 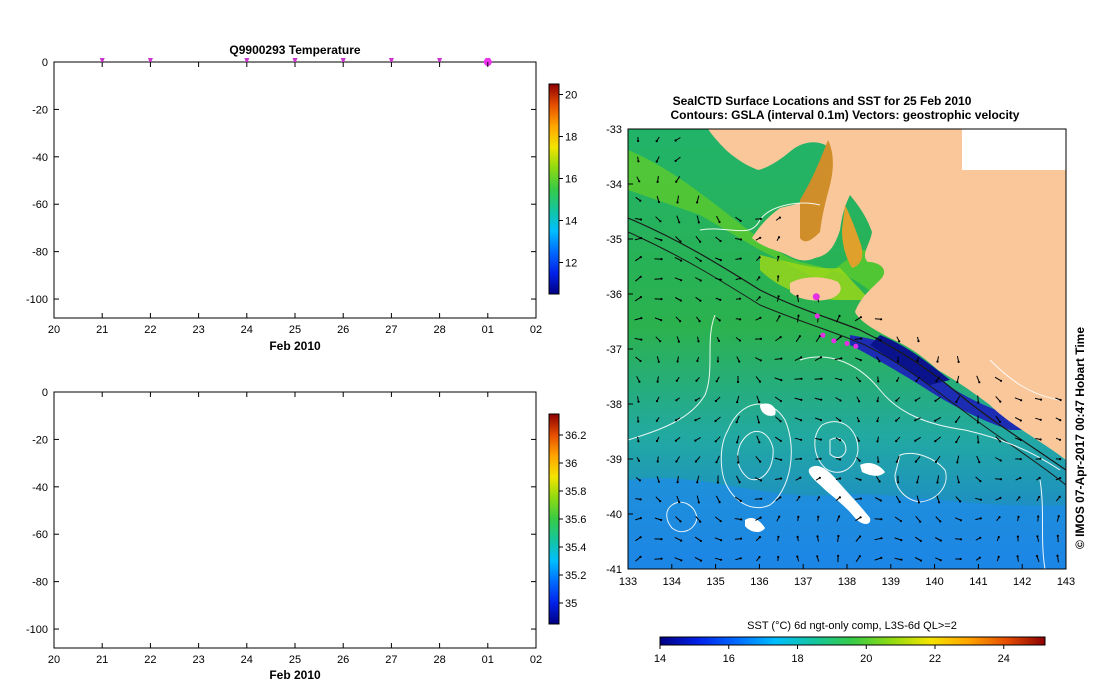 I want to click on salinity-x-tick-label: 25, so click(x=295, y=660).